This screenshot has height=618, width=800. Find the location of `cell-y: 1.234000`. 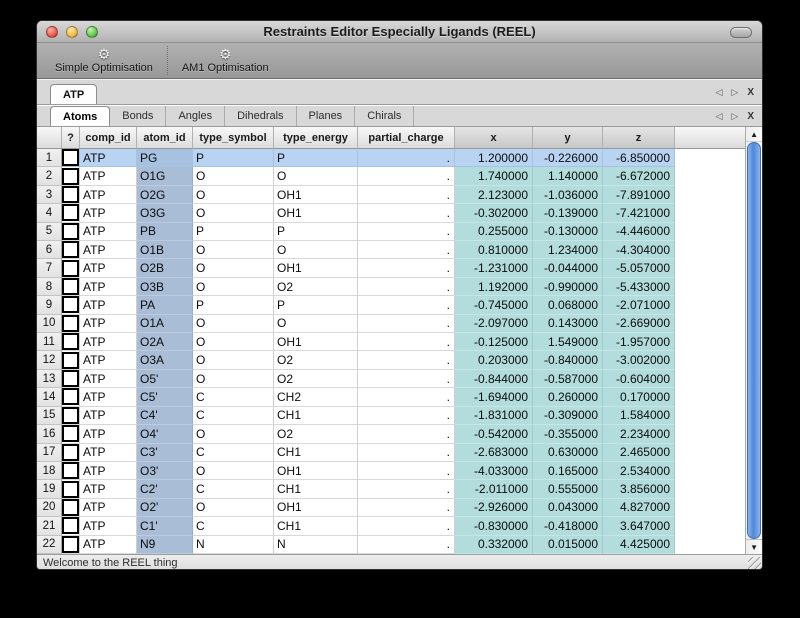

cell-y: 1.234000 is located at coordinates (568, 250).